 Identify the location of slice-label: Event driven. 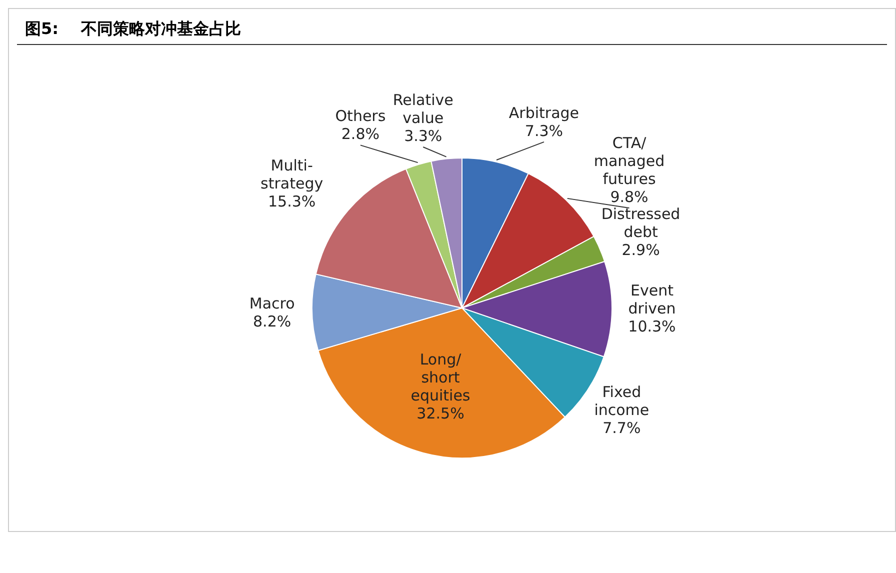
(652, 300).